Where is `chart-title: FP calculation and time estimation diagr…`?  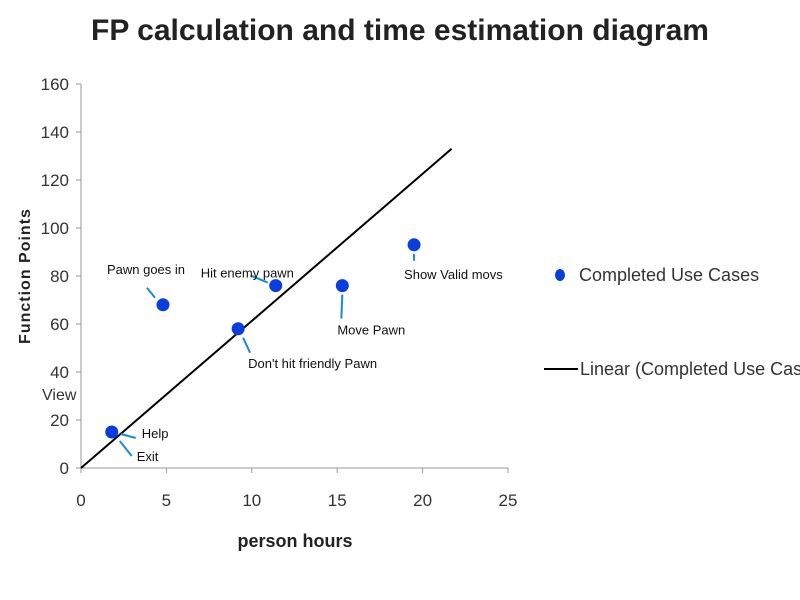
chart-title: FP calculation and time estimation diagr… is located at coordinates (400, 30).